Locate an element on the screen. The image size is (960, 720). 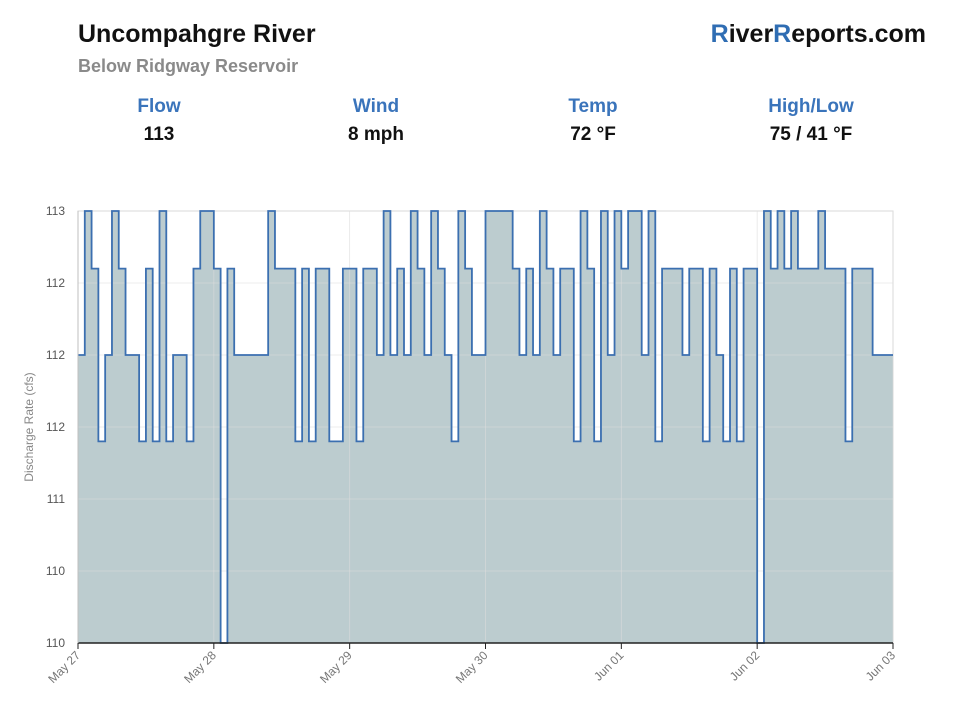
x-tick-label: May 28 is located at coordinates (200, 667).